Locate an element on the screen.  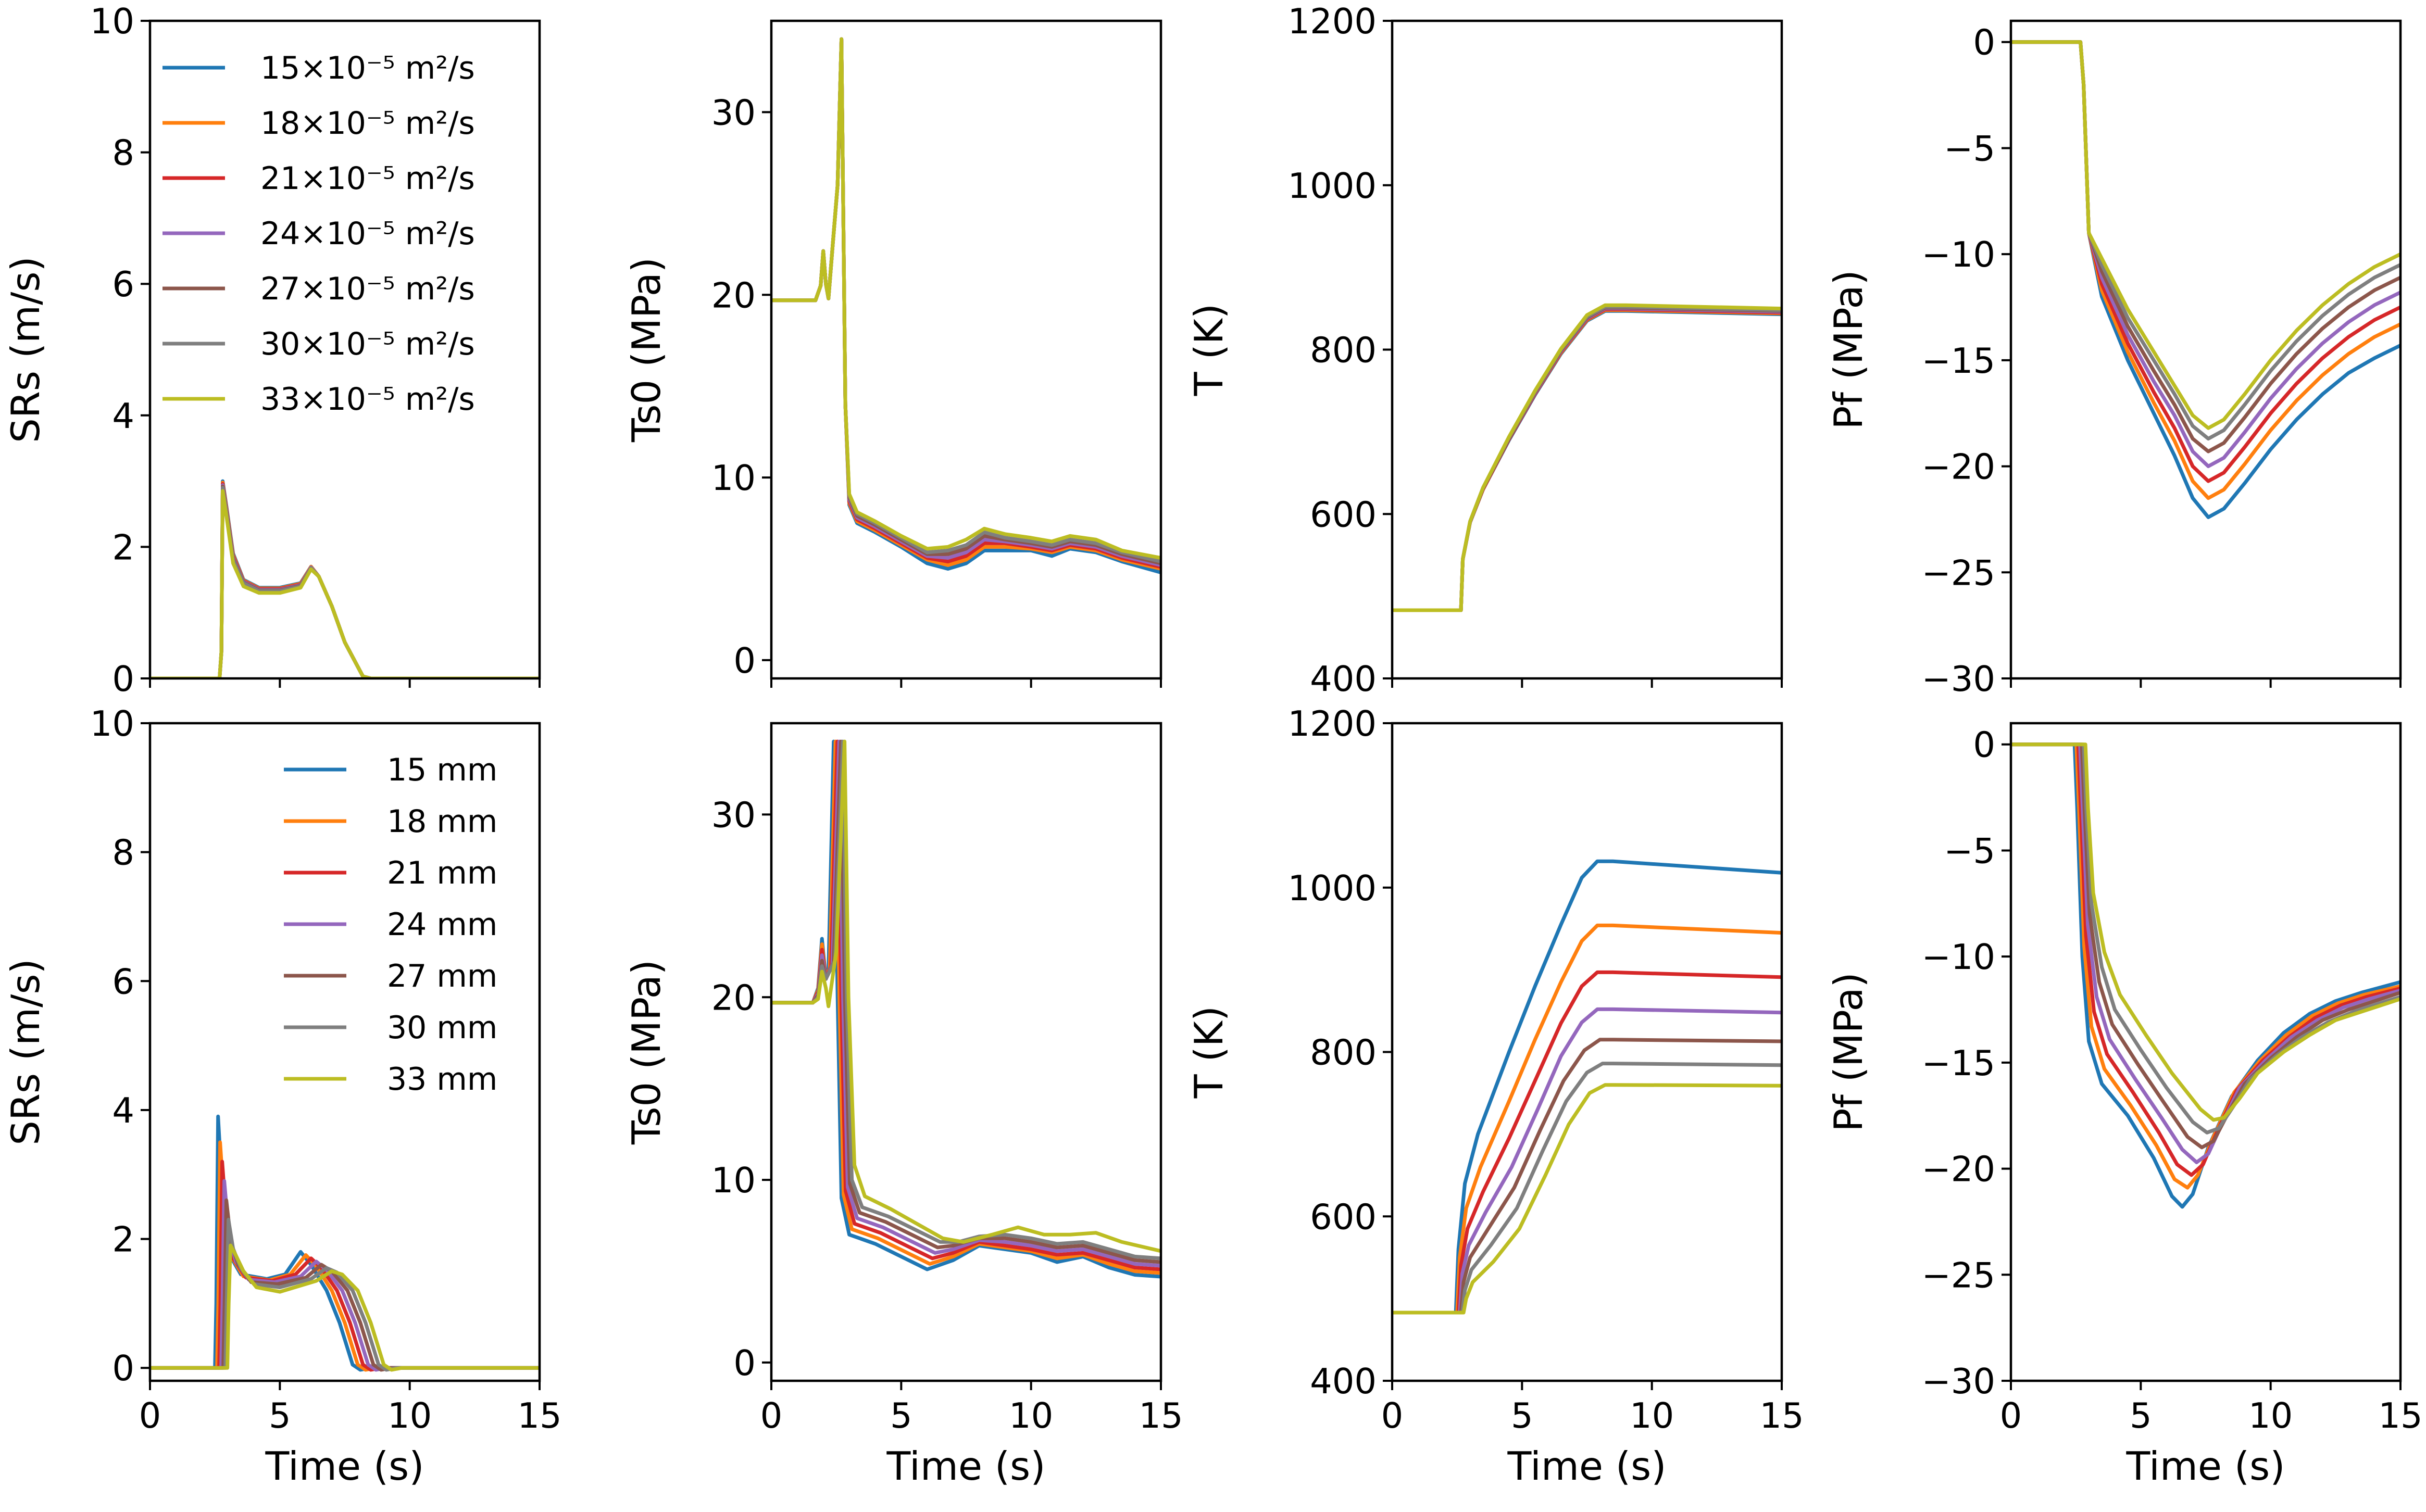
legend-label: 21×10⁻⁵ m²/s is located at coordinates (367, 179).